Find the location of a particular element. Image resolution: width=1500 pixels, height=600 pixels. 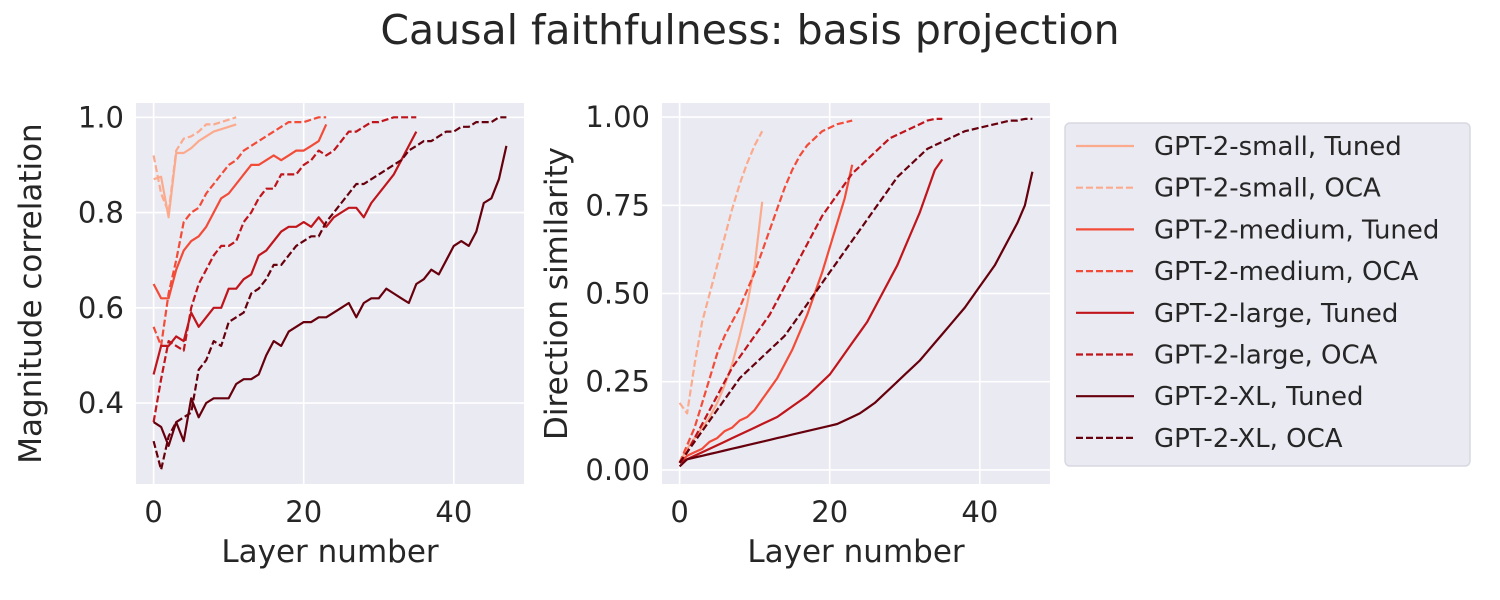

legend-label-gpt-2-xl-oca: GPT-2-XL, OCA is located at coordinates (1248, 439).